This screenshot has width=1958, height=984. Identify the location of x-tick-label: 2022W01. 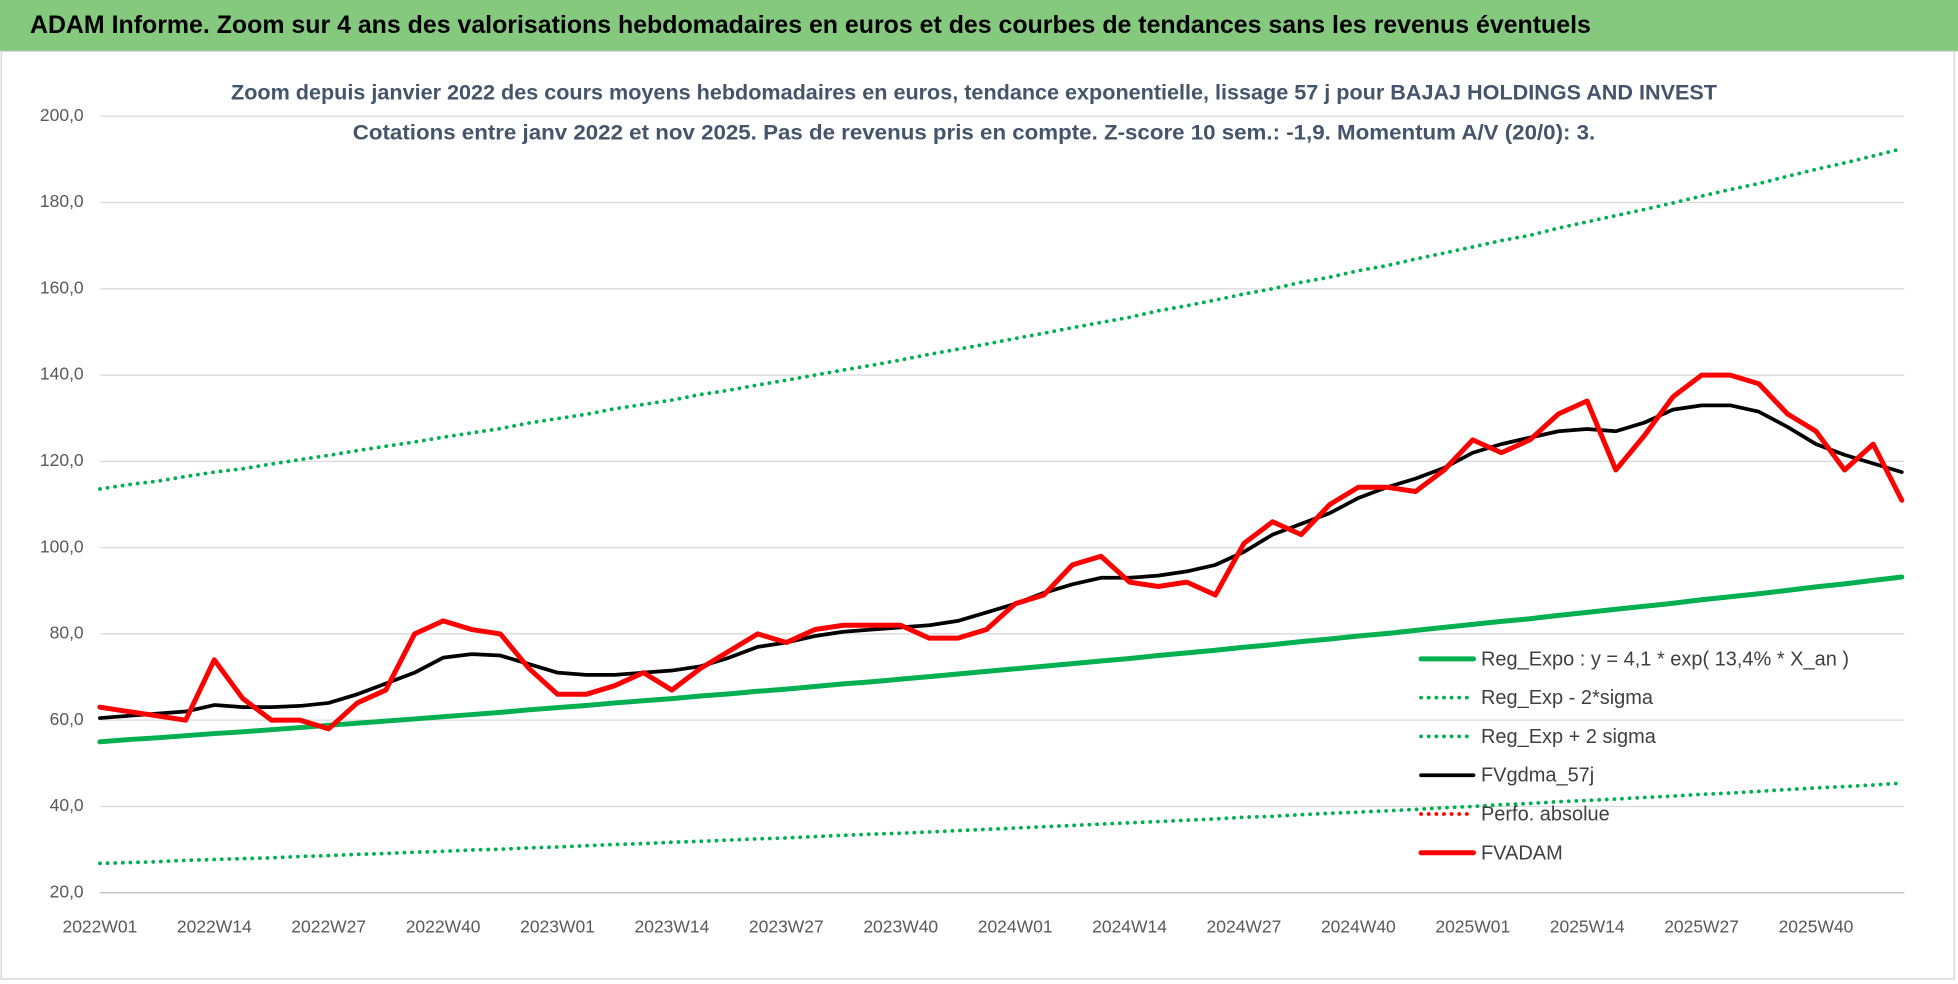
(99, 926).